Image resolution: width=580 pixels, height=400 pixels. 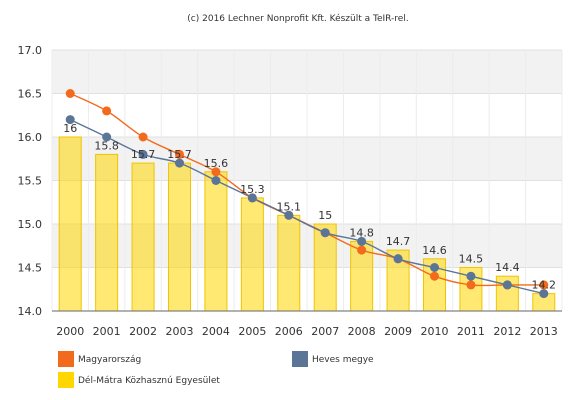 What do you see at coordinates (30, 137) in the screenshot?
I see `y-tick-label: 16.0` at bounding box center [30, 137].